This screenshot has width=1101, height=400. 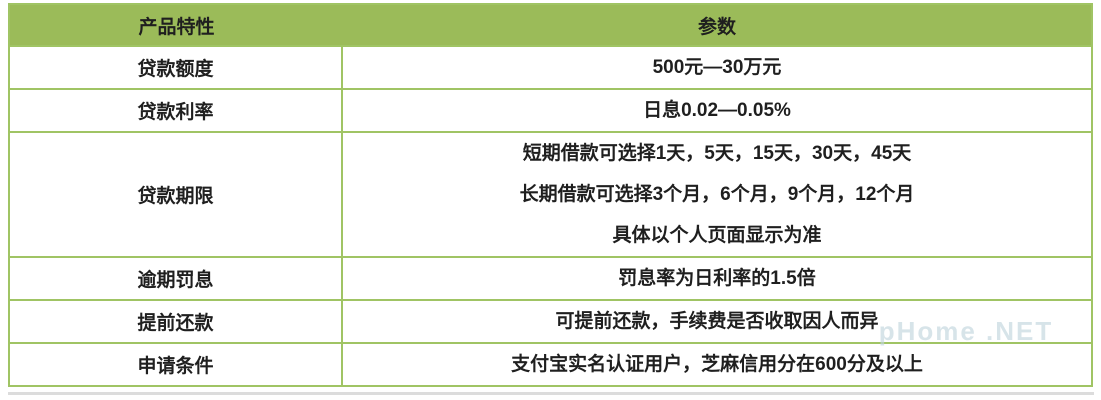 I want to click on param-line: 500元—30万元, so click(x=717, y=67).